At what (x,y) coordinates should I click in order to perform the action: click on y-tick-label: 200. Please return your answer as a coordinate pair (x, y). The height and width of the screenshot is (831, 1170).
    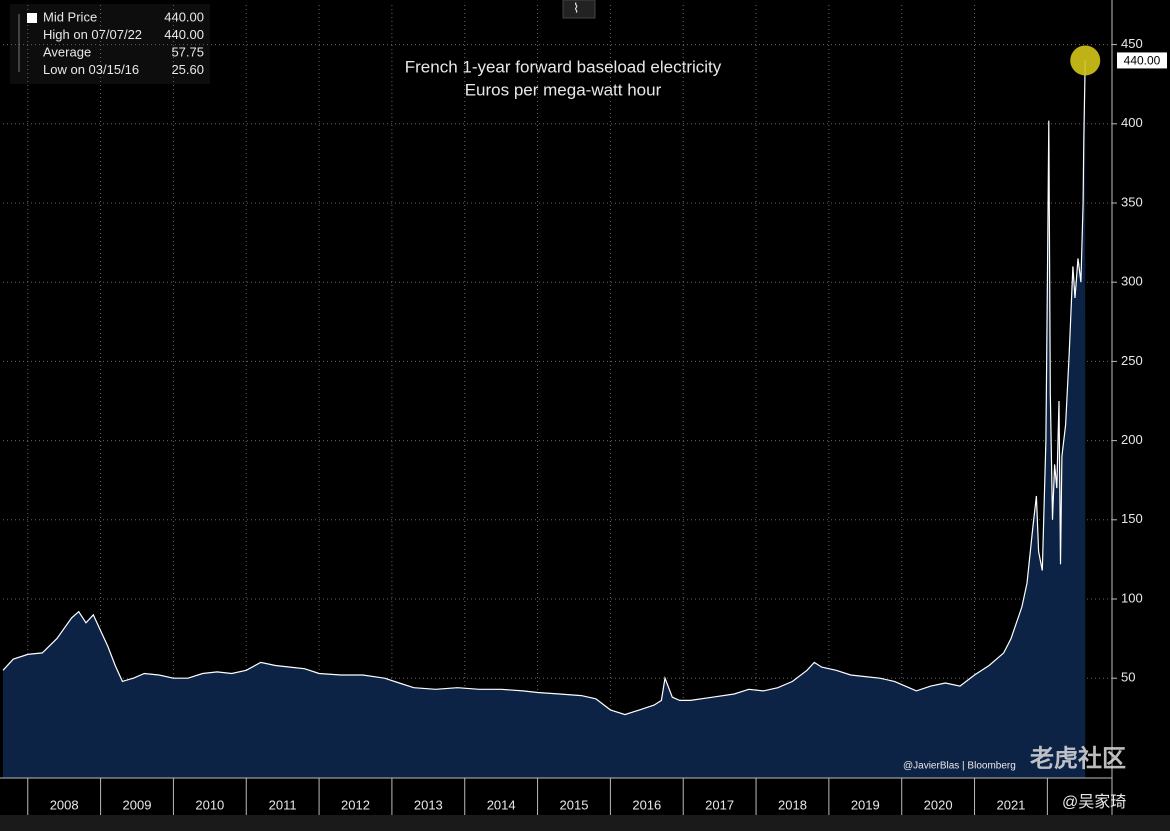
    Looking at the image, I should click on (1132, 439).